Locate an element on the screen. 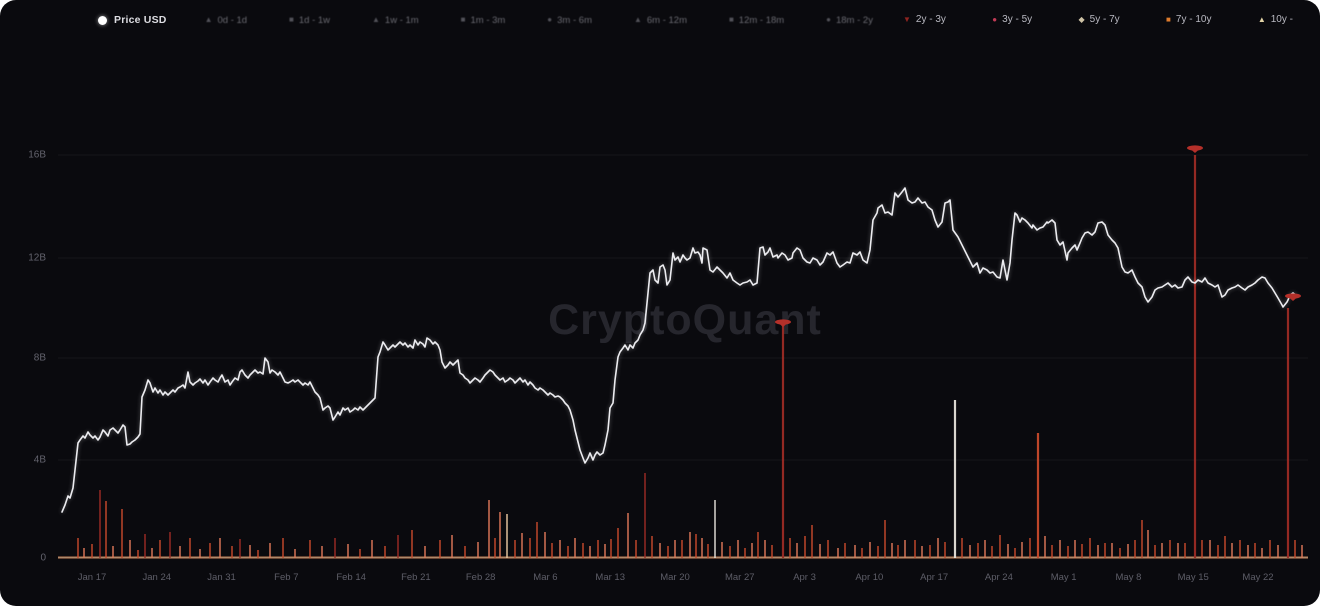 The height and width of the screenshot is (606, 1320). legend-item-inactive: ■ 1d - 1w is located at coordinates (309, 20).